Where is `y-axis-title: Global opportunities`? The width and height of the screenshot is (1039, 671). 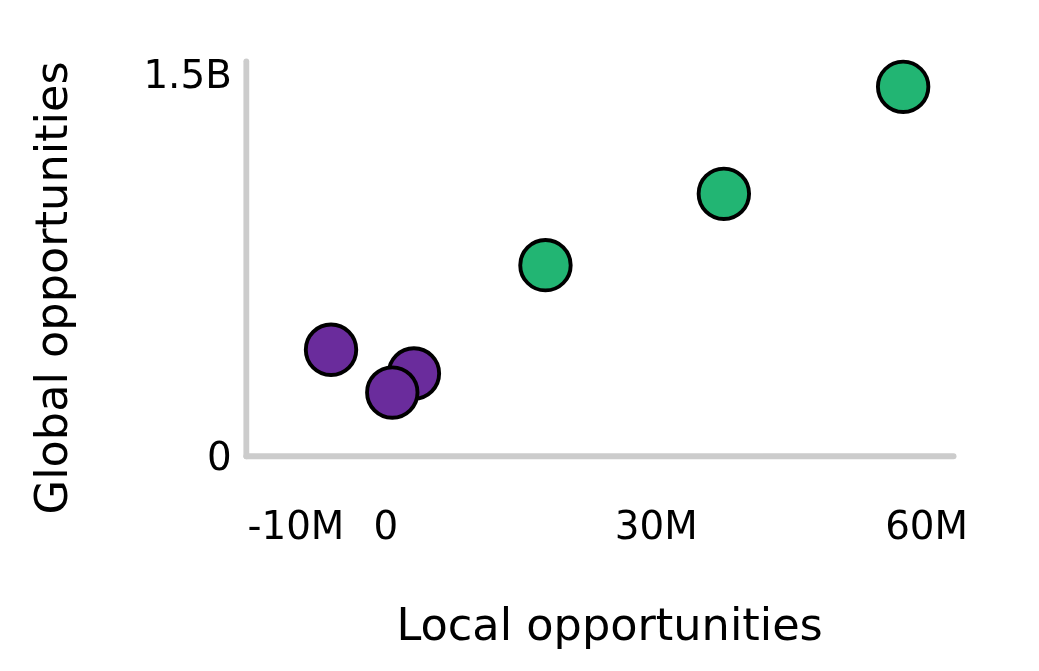 y-axis-title: Global opportunities is located at coordinates (51, 288).